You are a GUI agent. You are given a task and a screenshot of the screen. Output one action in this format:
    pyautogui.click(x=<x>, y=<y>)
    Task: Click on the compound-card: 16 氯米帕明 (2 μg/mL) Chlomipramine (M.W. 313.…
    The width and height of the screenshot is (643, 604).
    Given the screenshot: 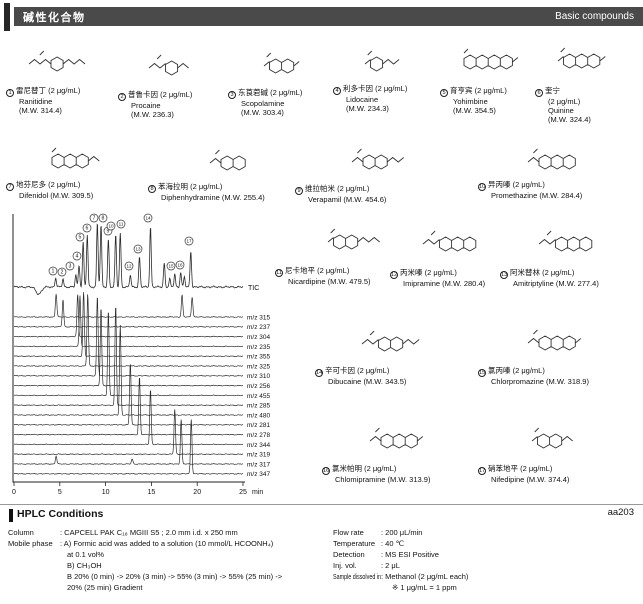 What is the action you would take?
    pyautogui.click(x=401, y=449)
    